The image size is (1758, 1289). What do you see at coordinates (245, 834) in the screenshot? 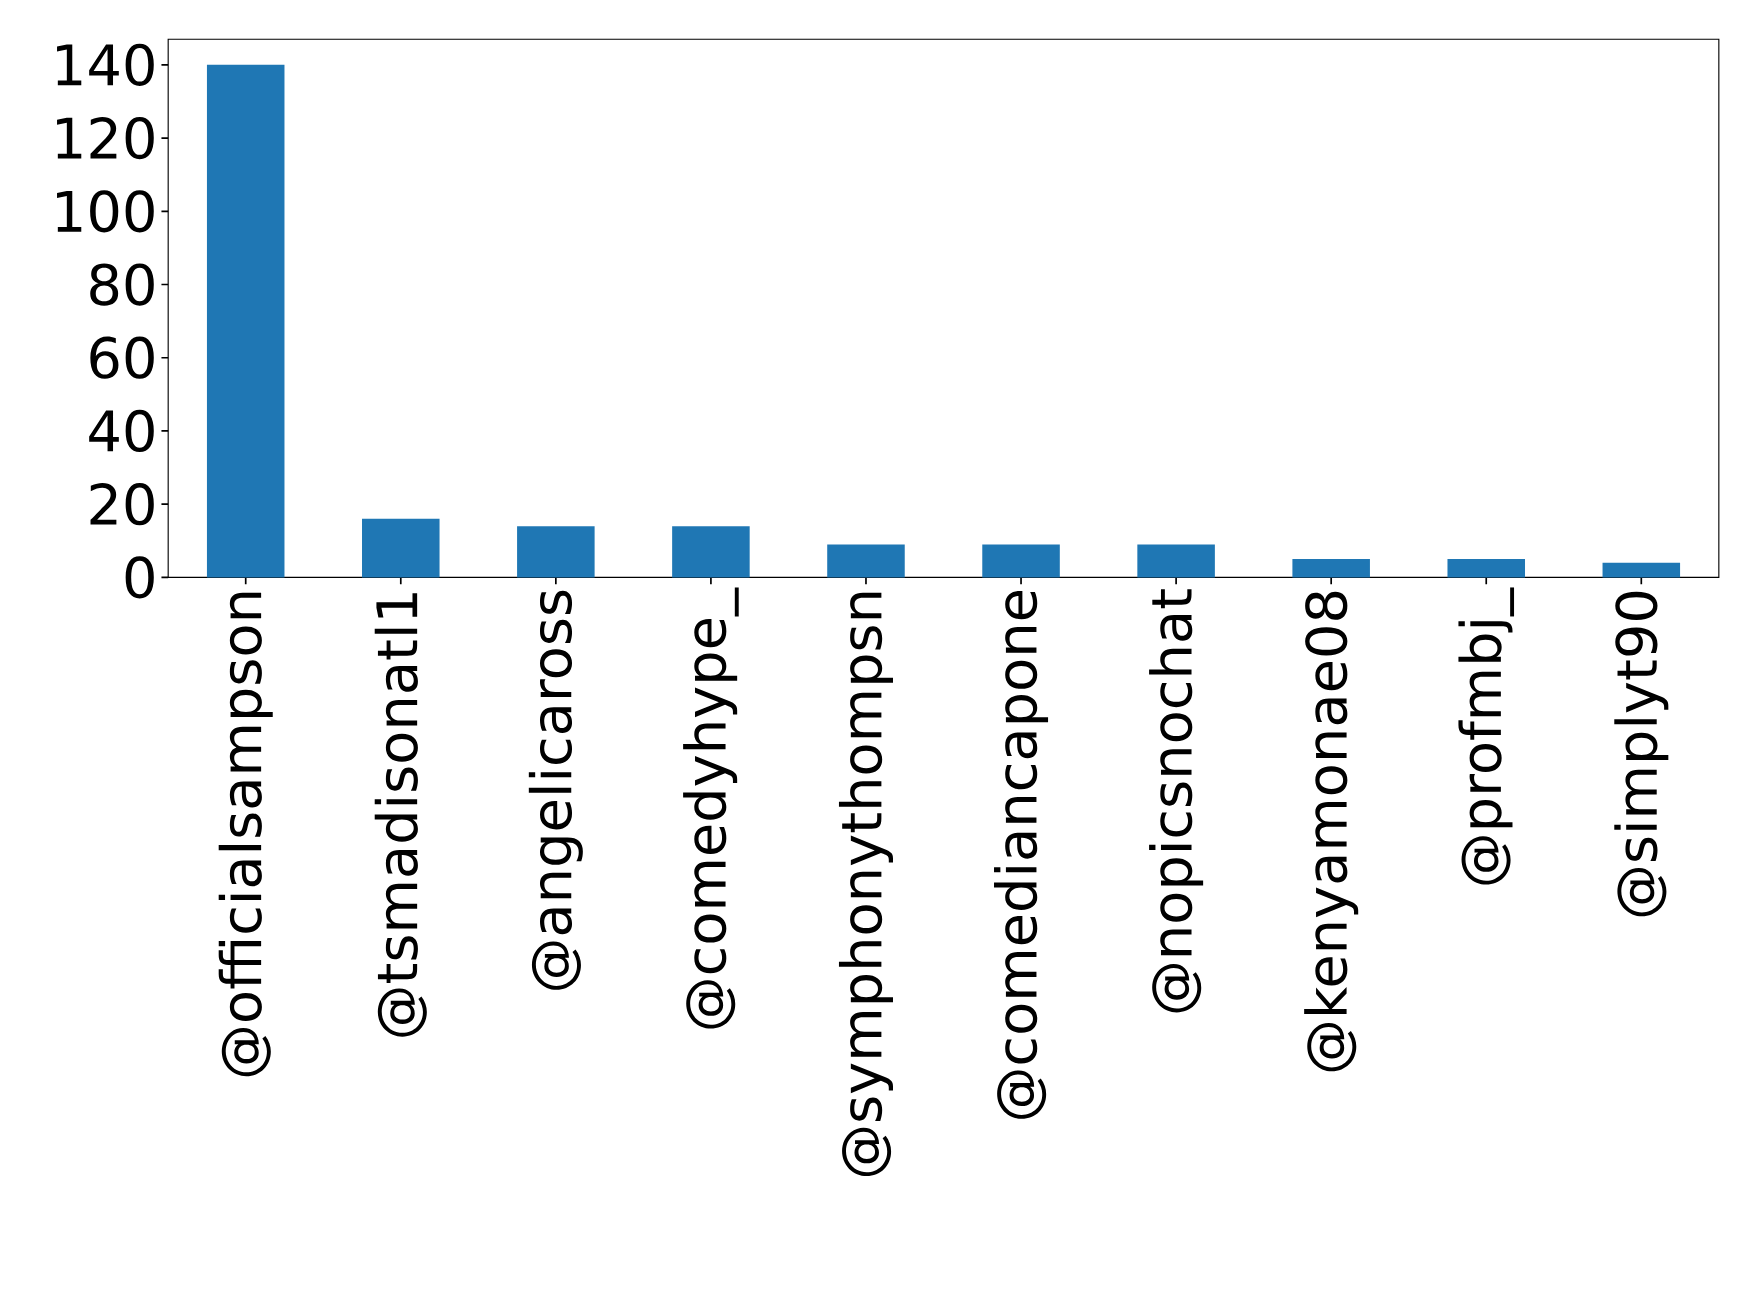
I see `x-tick-label: @officialsampson` at bounding box center [245, 834].